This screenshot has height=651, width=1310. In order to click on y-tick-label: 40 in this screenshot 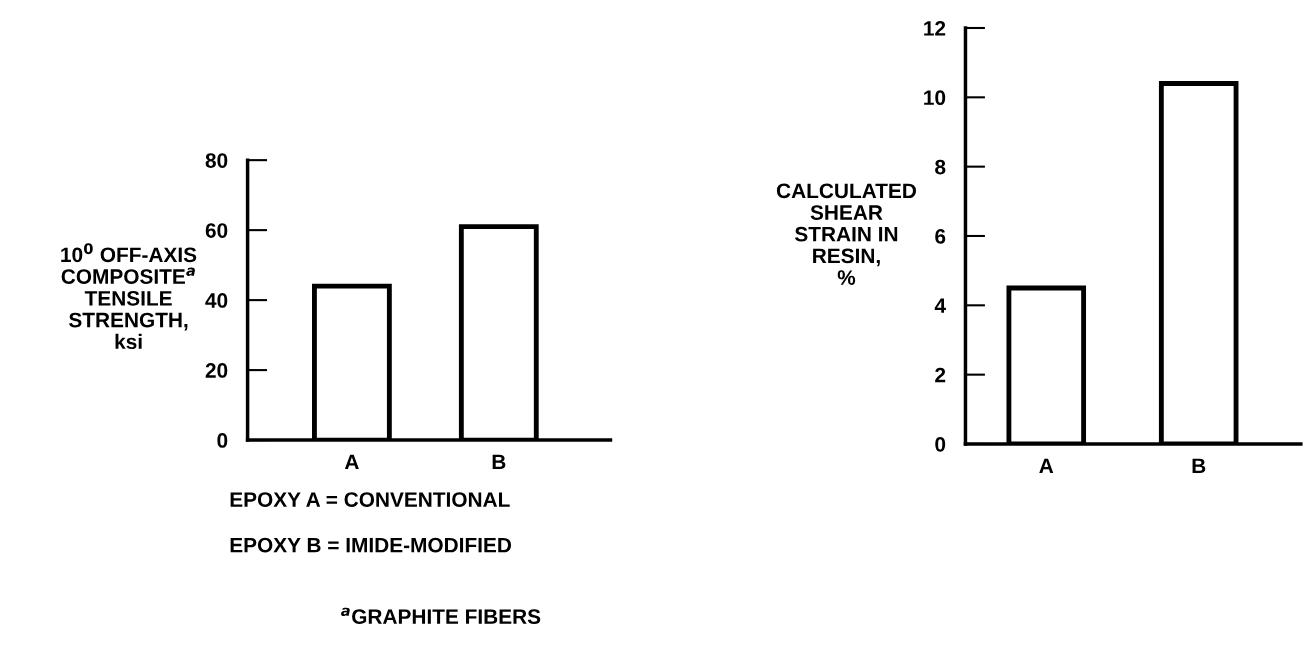, I will do `click(216, 300)`.